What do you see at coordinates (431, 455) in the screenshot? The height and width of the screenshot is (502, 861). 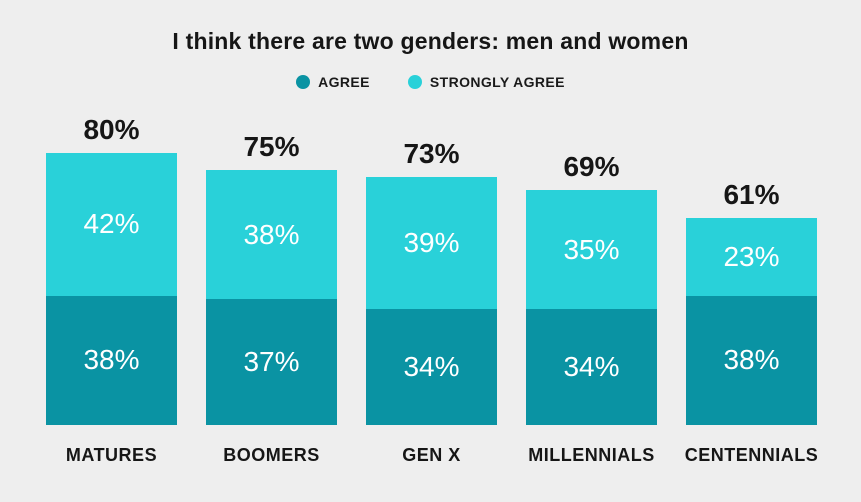 I see `category-label: GEN X` at bounding box center [431, 455].